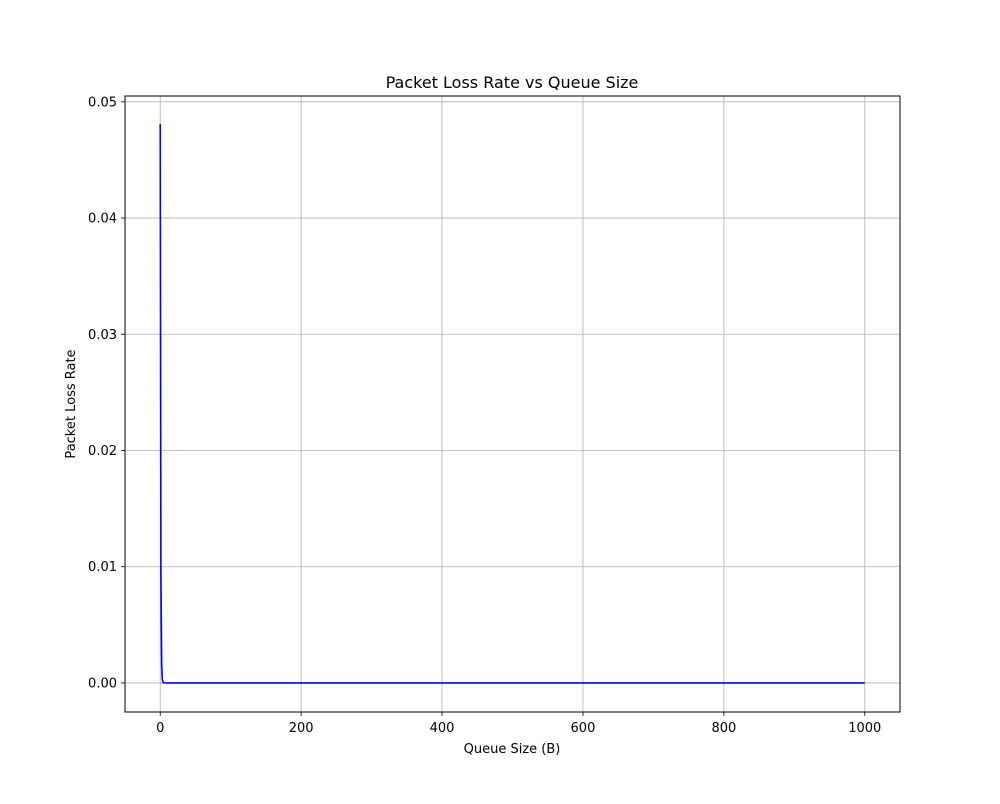 Image resolution: width=1000 pixels, height=804 pixels. I want to click on x-tick-label: 1000, so click(864, 728).